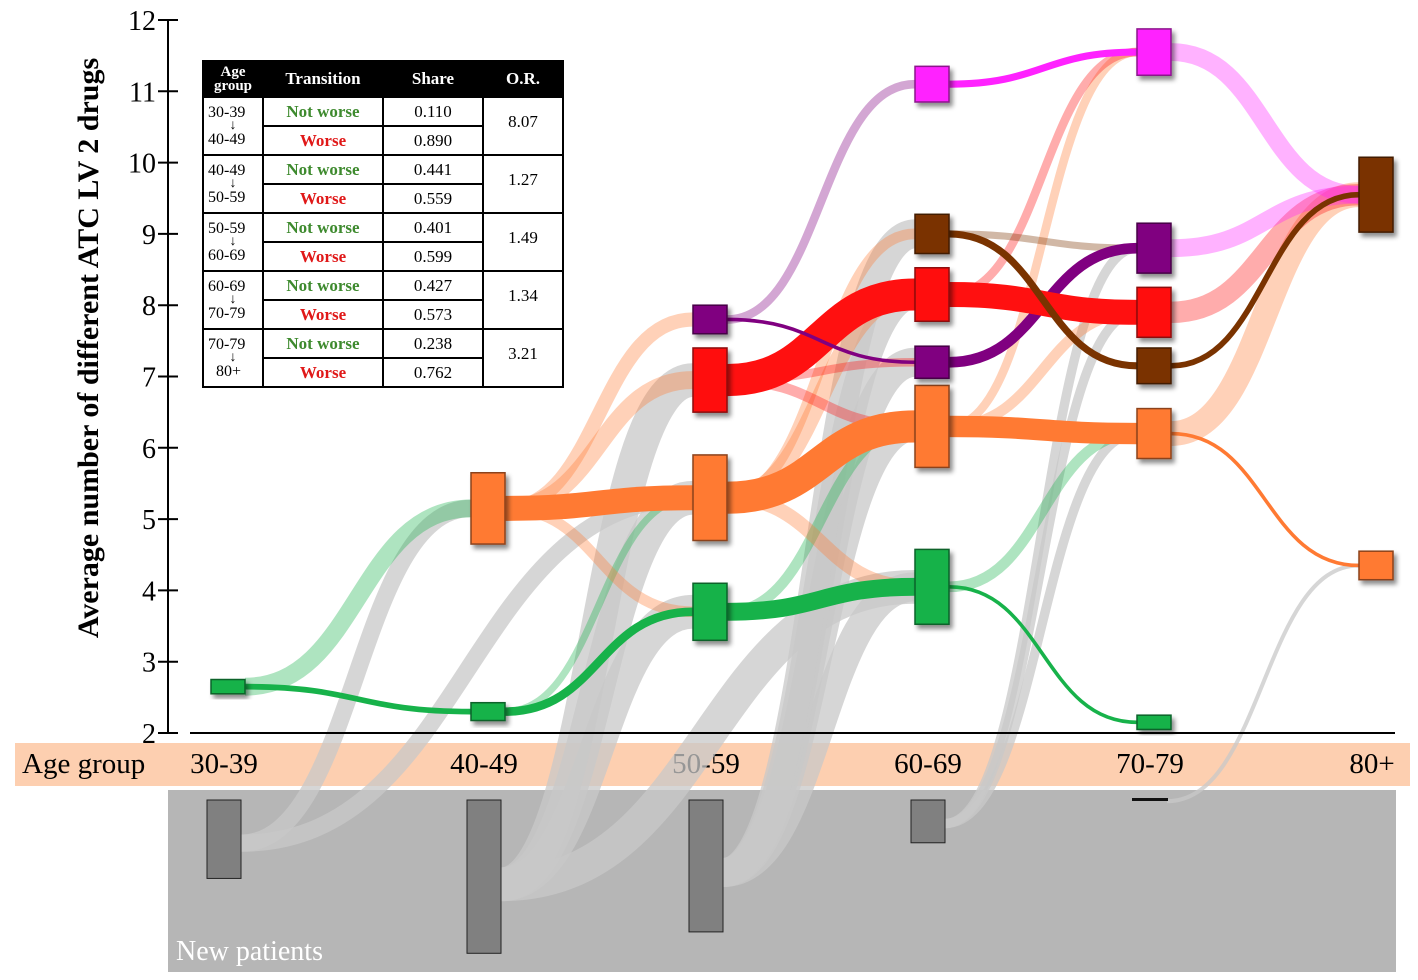 This screenshot has width=1418, height=980. What do you see at coordinates (928, 764) in the screenshot?
I see `x-tick-label: 60-69` at bounding box center [928, 764].